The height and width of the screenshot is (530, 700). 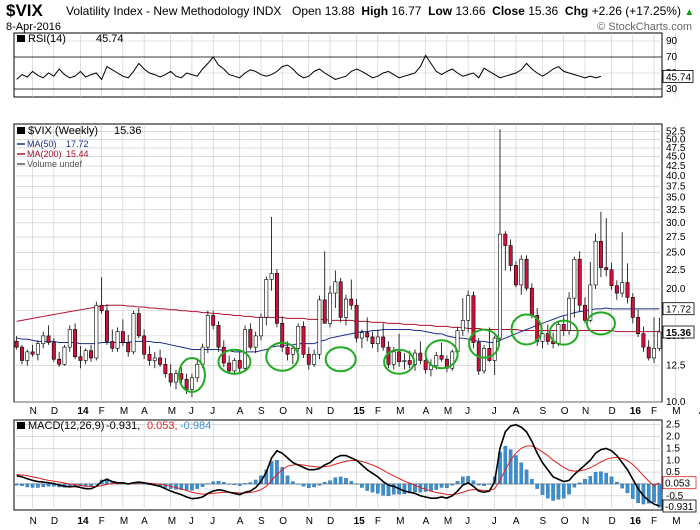 I want to click on price-tick-label: 35.0, so click(x=676, y=198).